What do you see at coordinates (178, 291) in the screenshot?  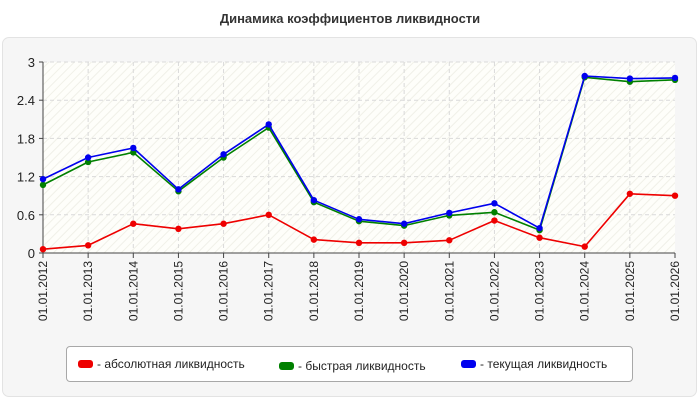 I see `x-tick-label: 01.01.2015` at bounding box center [178, 291].